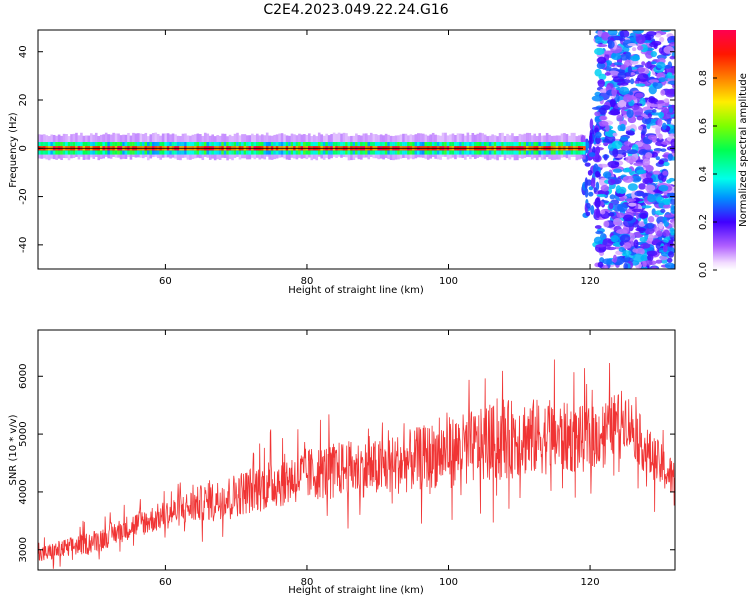 The image size is (750, 600). What do you see at coordinates (23, 433) in the screenshot?
I see `snr-ytick-label: 5000` at bounding box center [23, 433].